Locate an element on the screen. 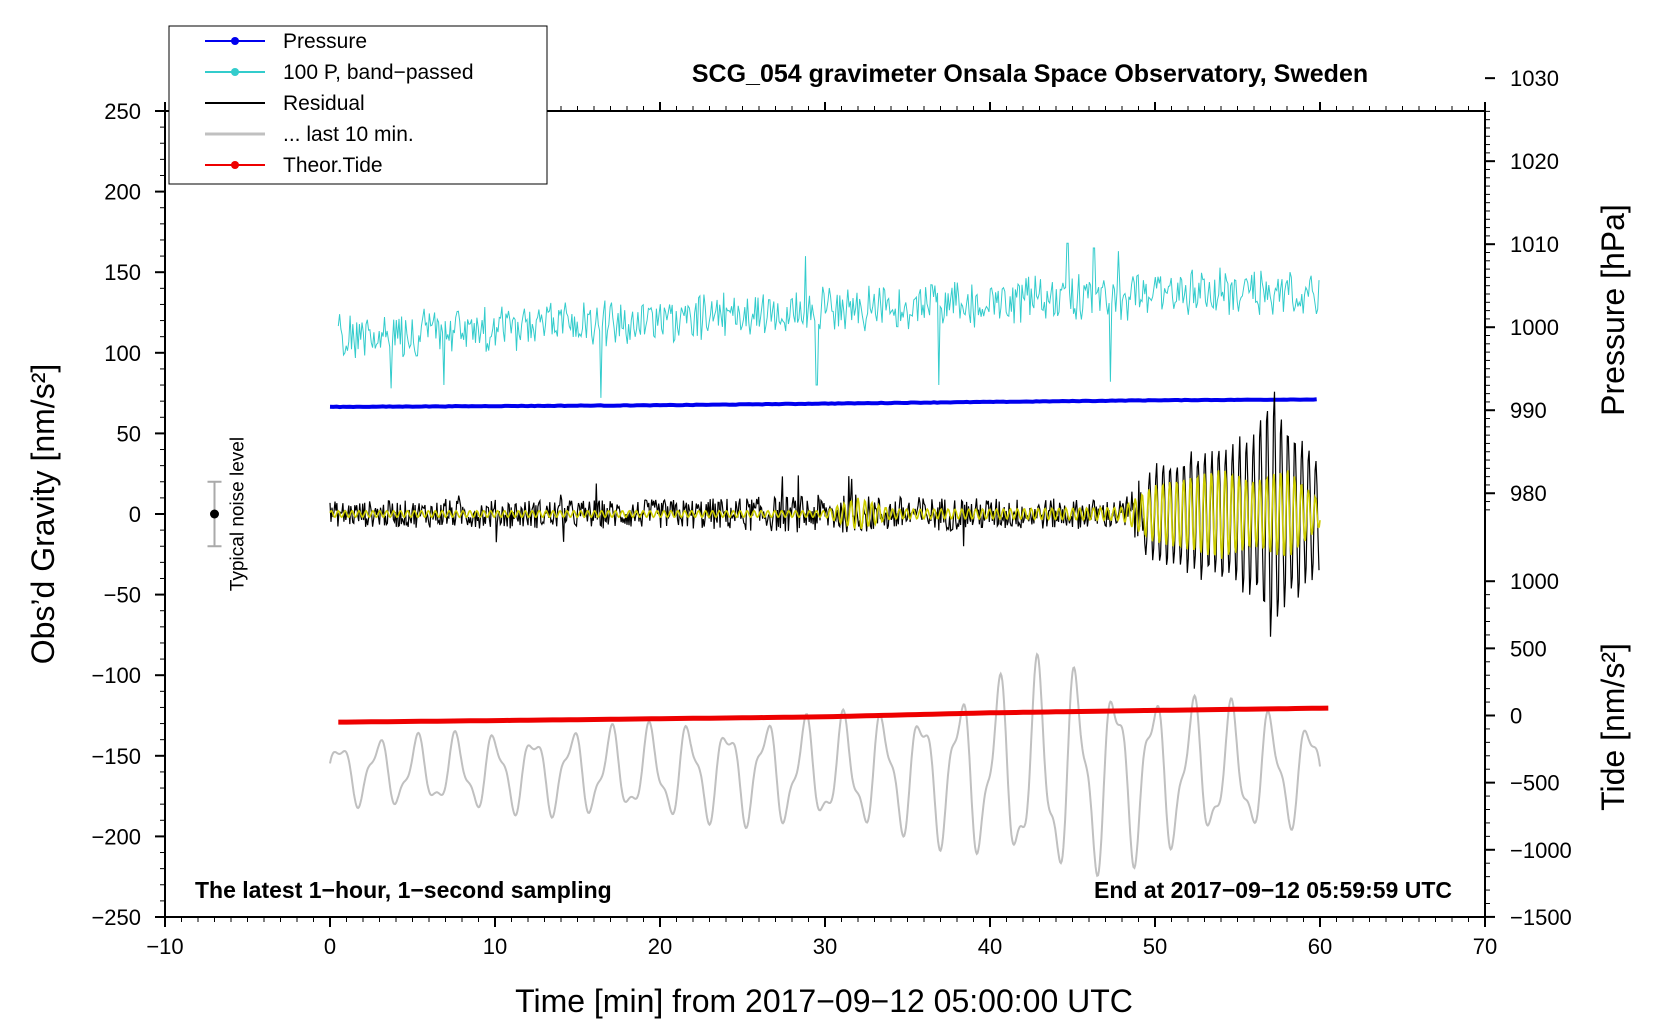 The image size is (1660, 1020). y-left-tick-label: 200 is located at coordinates (122, 192).